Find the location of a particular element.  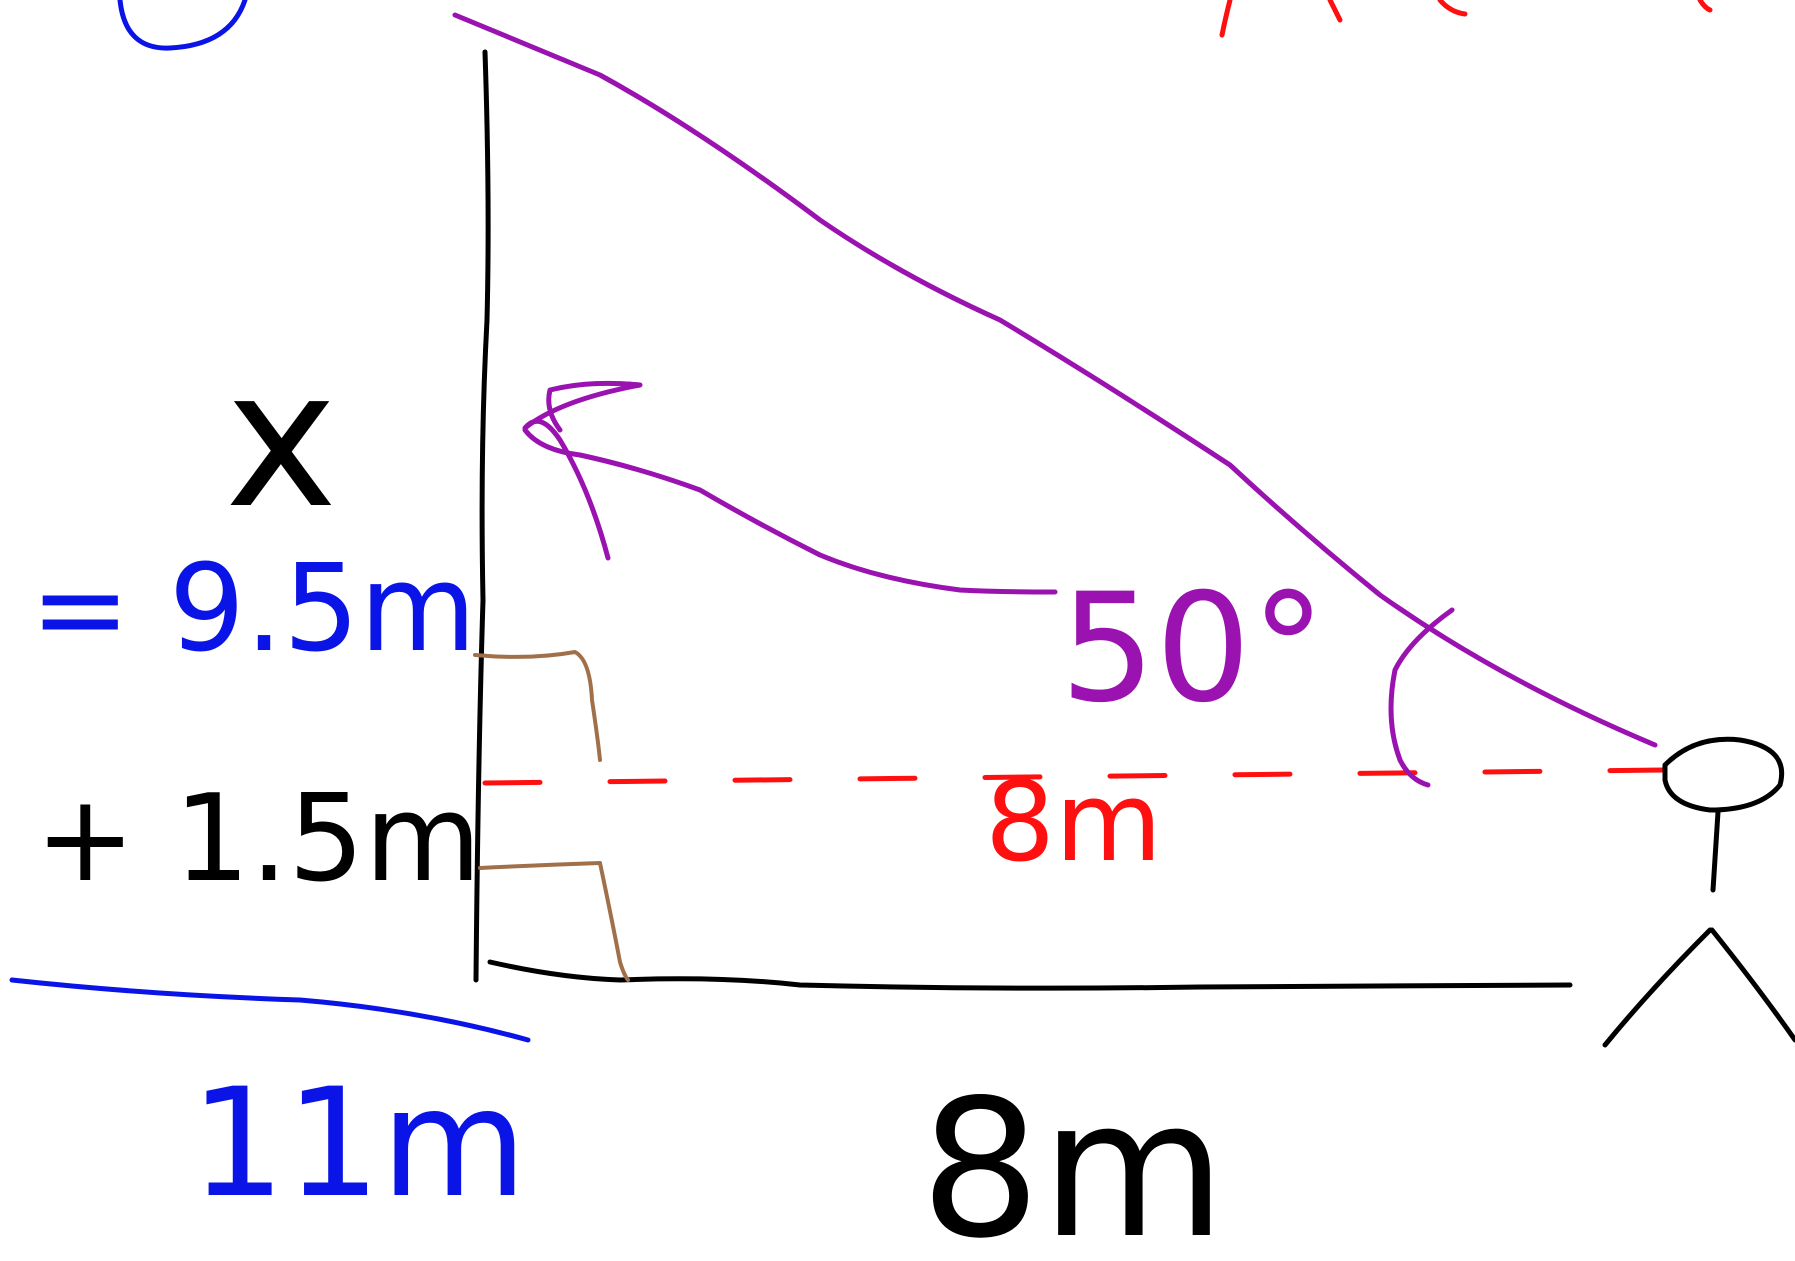

height-line is located at coordinates (482, 516).